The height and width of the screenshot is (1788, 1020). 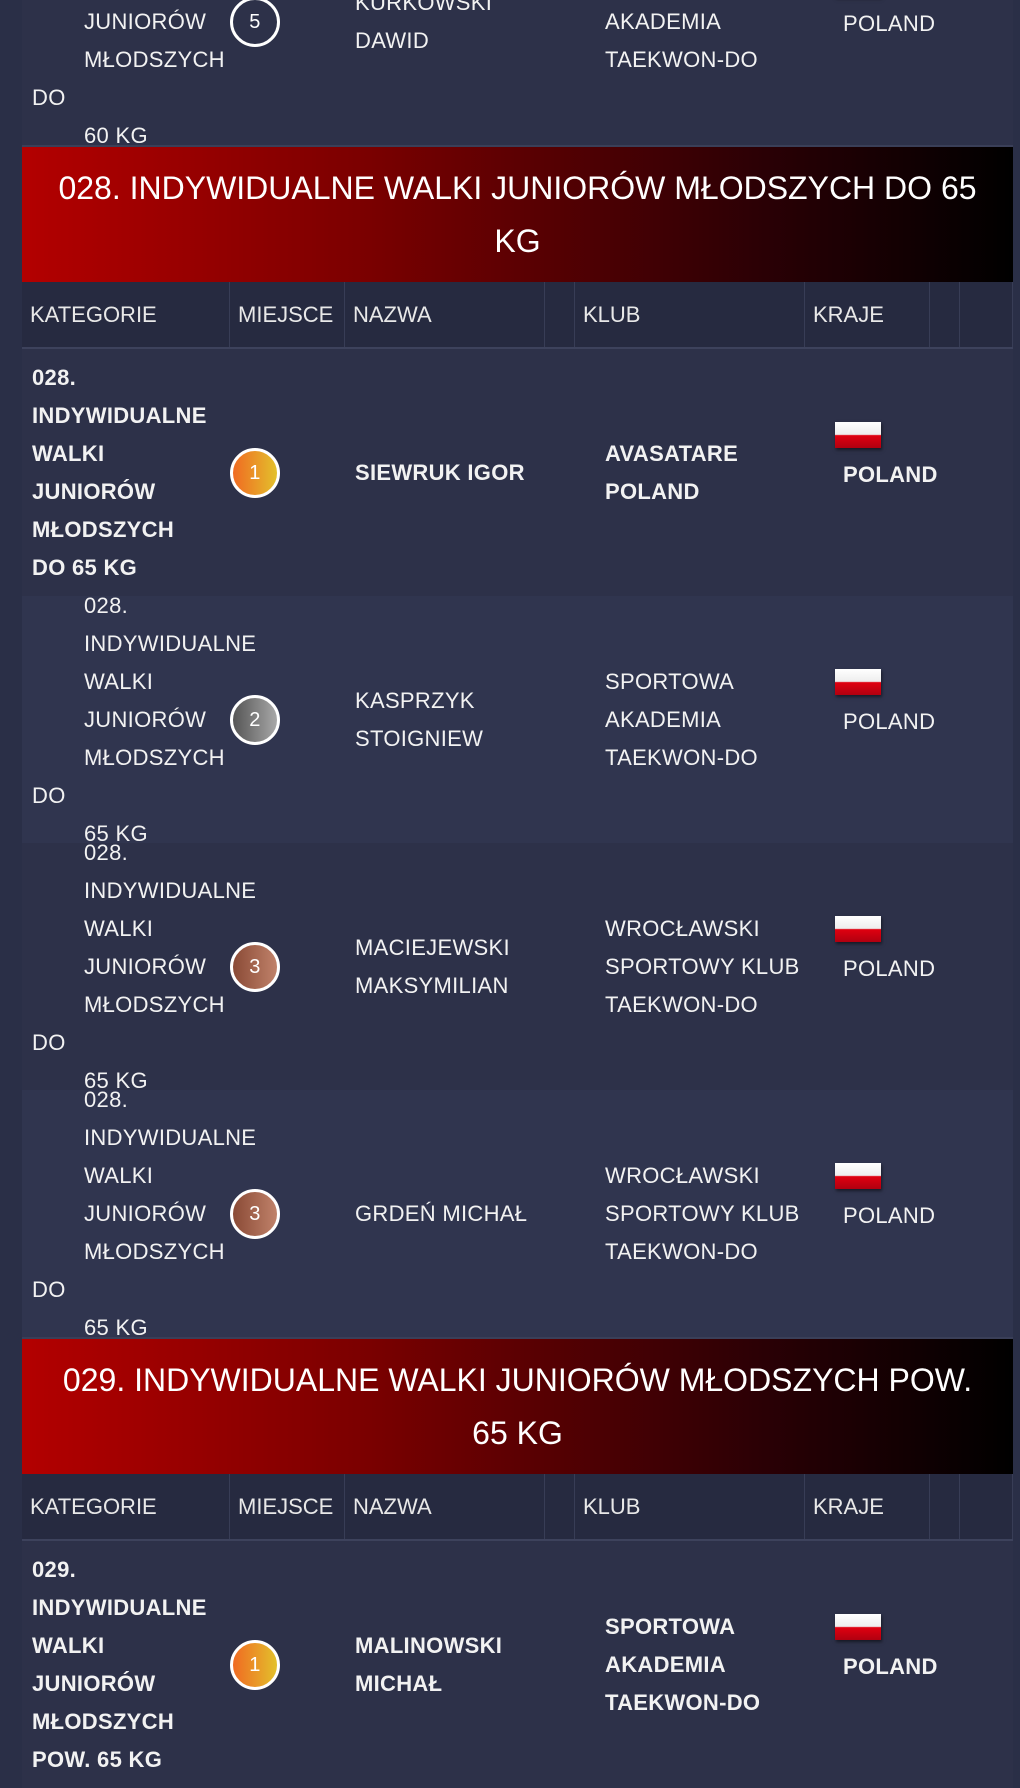 I want to click on place-cell: 2, so click(x=287, y=719).